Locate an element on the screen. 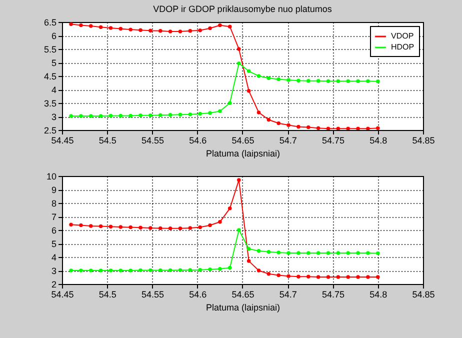  x-axis-title: Platuma (laipsniai) is located at coordinates (243, 153).